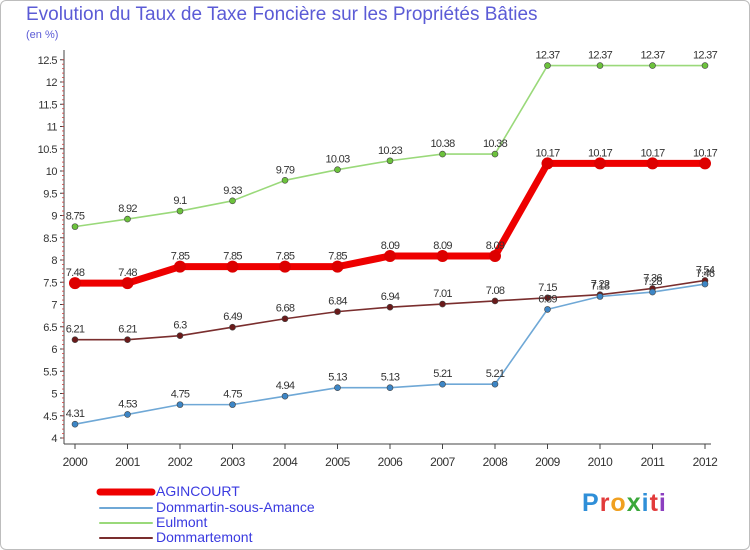 This screenshot has width=750, height=550. I want to click on data-label: 4.53, so click(127, 404).